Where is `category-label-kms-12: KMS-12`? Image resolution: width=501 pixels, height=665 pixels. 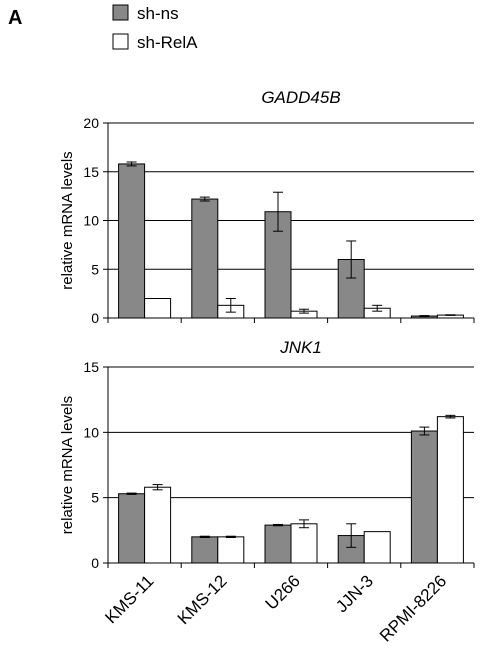
category-label-kms-12: KMS-12 is located at coordinates (202, 599).